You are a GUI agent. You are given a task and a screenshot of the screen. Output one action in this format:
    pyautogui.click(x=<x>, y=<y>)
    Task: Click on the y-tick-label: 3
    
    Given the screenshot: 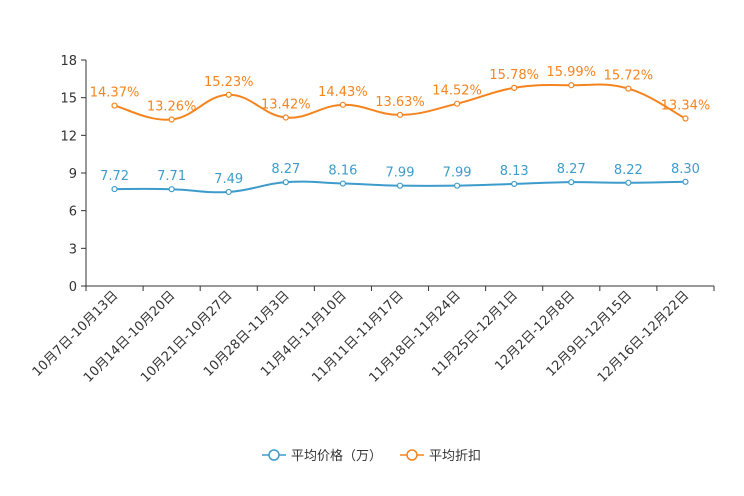 What is the action you would take?
    pyautogui.click(x=73, y=249)
    